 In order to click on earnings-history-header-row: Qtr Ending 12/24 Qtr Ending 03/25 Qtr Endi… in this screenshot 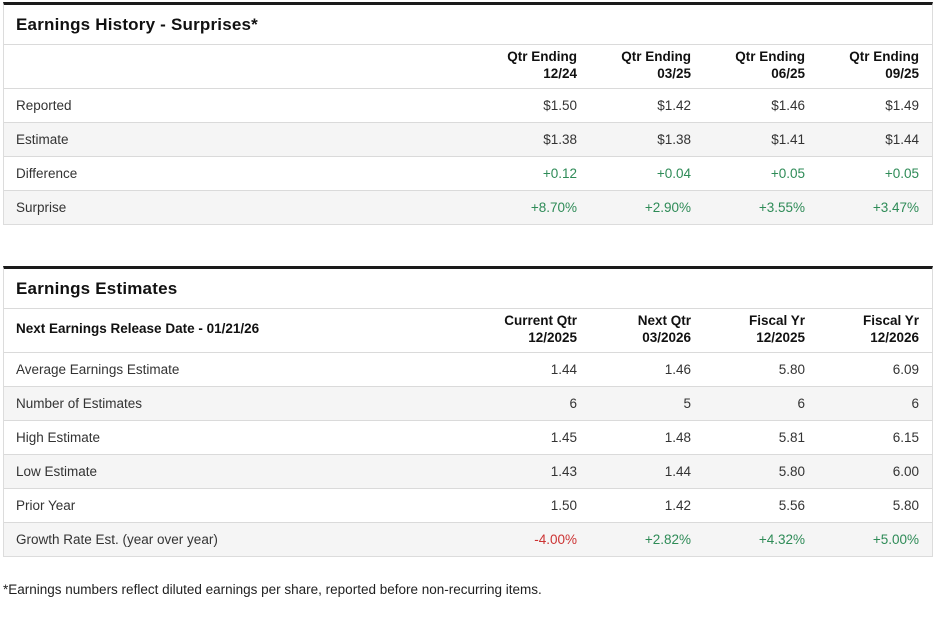, I will do `click(468, 66)`.